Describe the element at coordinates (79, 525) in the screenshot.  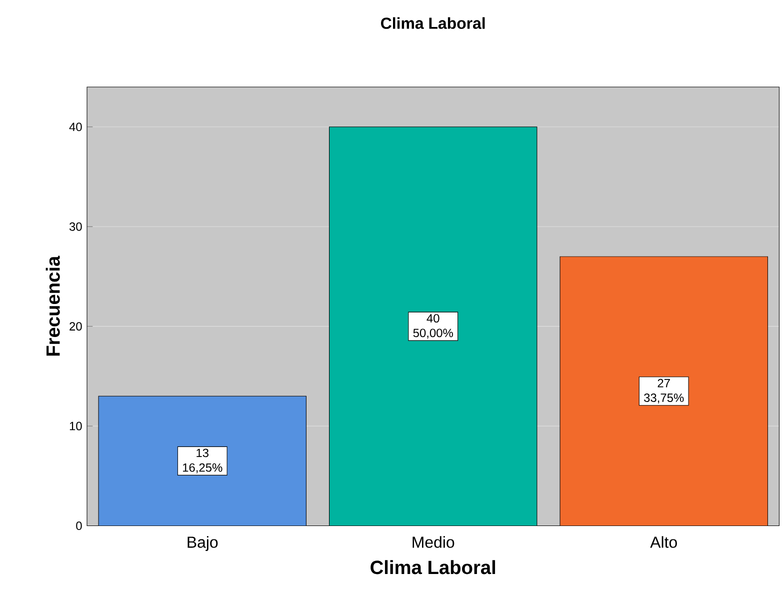
I see `y-tick-label: 0` at that location.